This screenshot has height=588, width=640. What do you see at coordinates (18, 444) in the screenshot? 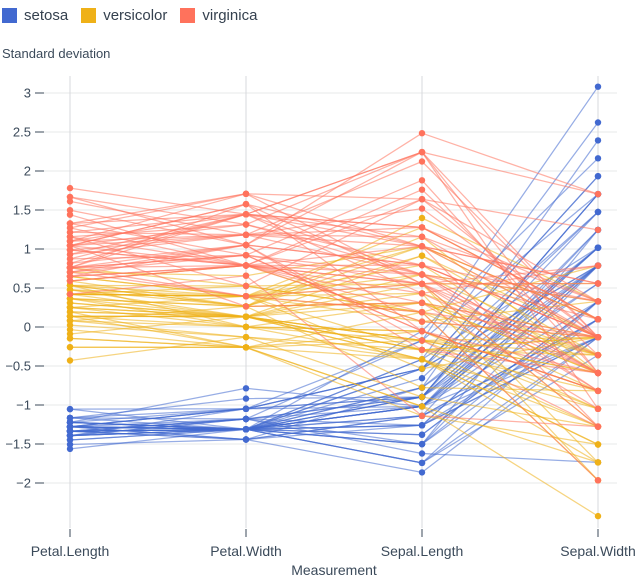
I see `y-tick-label: −1.5` at bounding box center [18, 444].